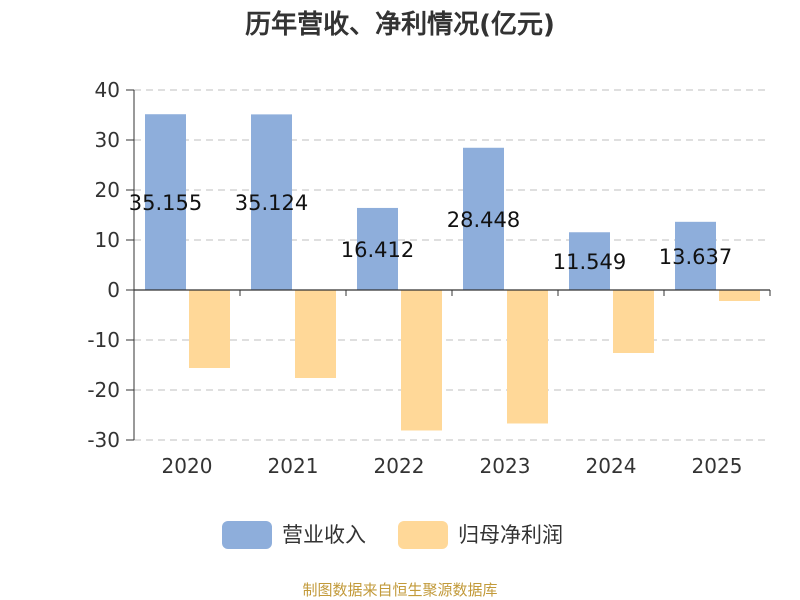 The image size is (800, 600). What do you see at coordinates (107, 140) in the screenshot?
I see `y-tick-label: 30` at bounding box center [107, 140].